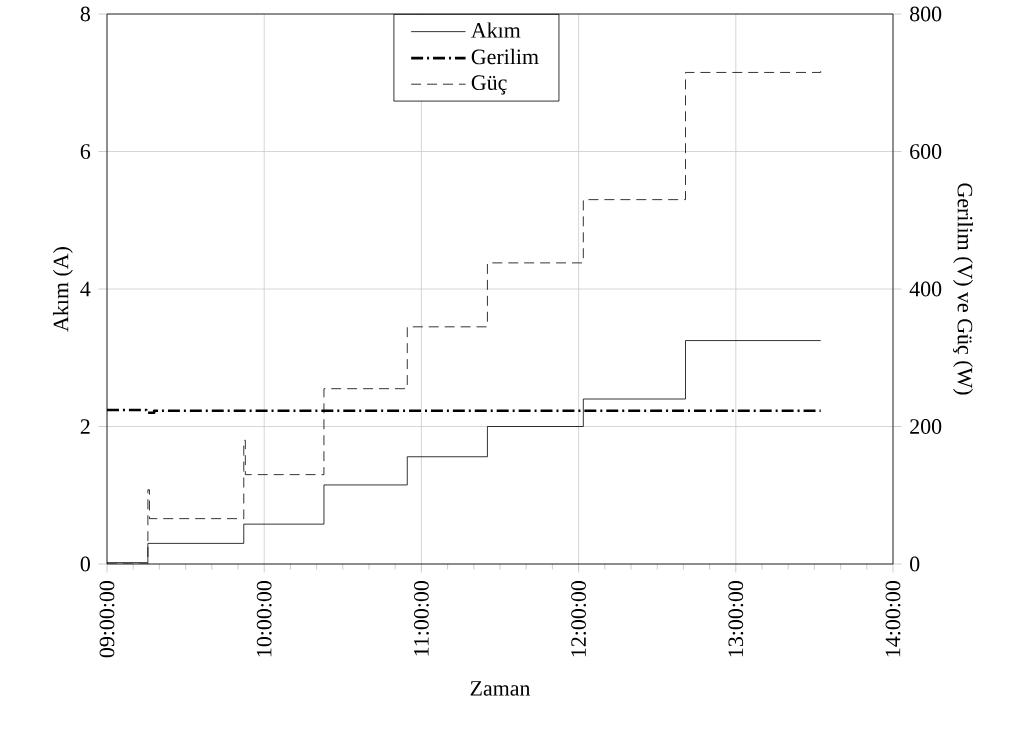 The height and width of the screenshot is (737, 1012). Describe the element at coordinates (500, 688) in the screenshot. I see `x-axis-title: Zaman` at that location.